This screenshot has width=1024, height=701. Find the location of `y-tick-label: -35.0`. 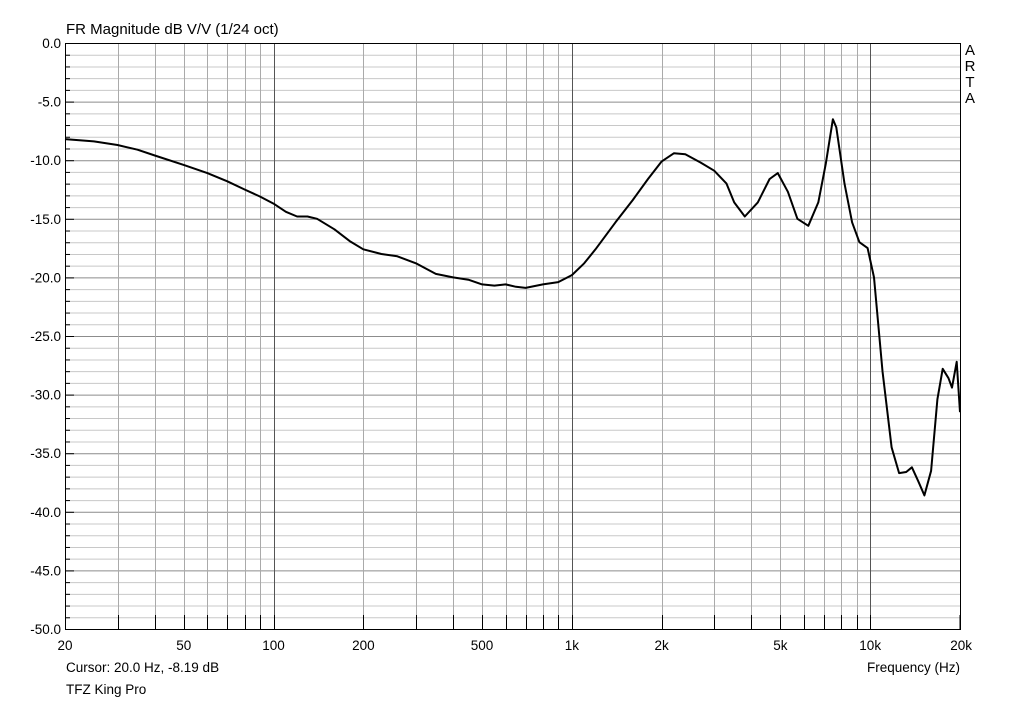

y-tick-label: -35.0 is located at coordinates (45, 453).